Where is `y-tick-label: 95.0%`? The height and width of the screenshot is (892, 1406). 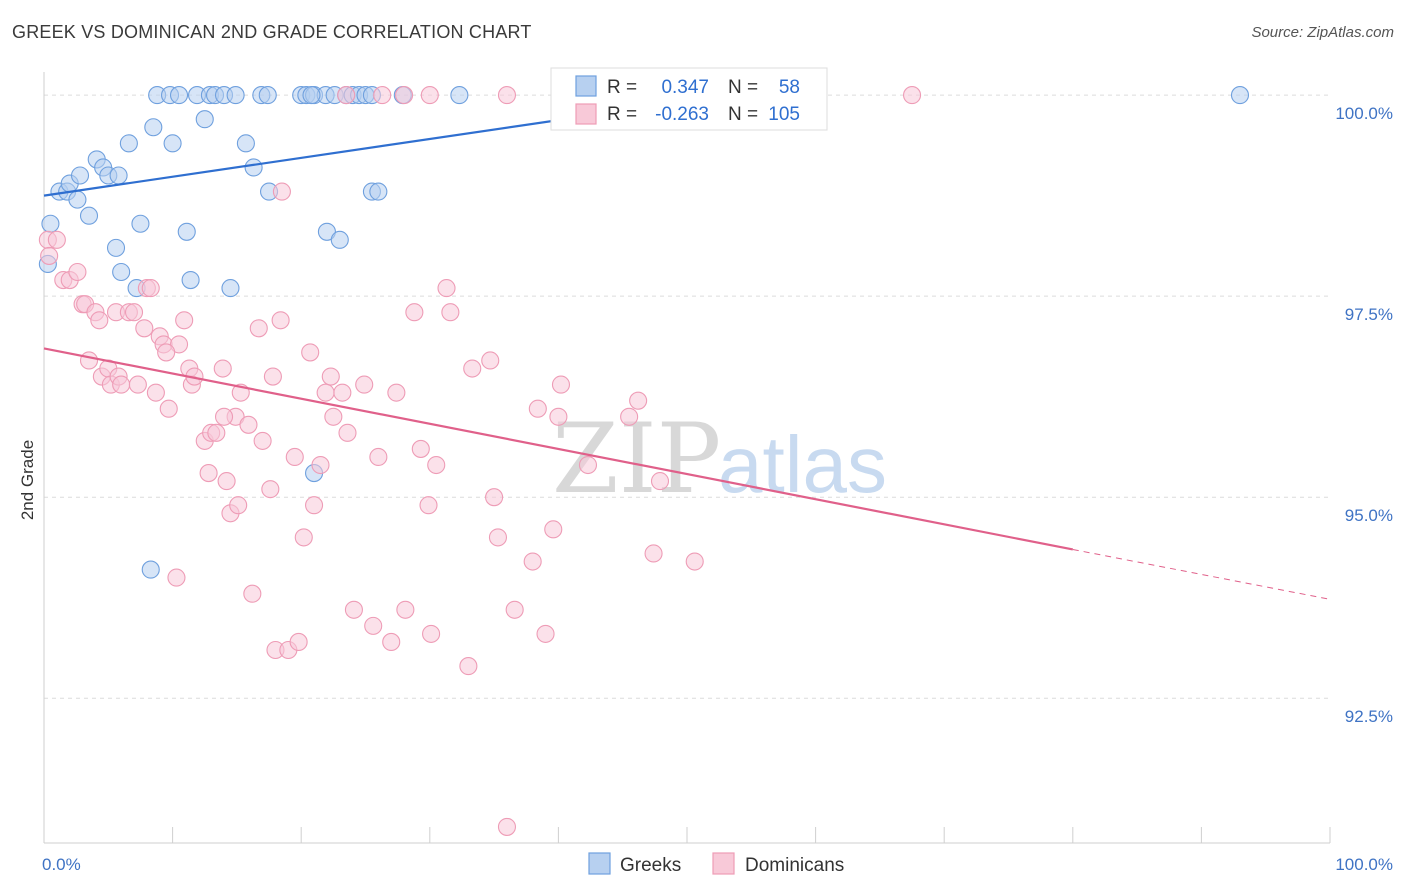
y-tick-label: 95.0% is located at coordinates (1369, 515).